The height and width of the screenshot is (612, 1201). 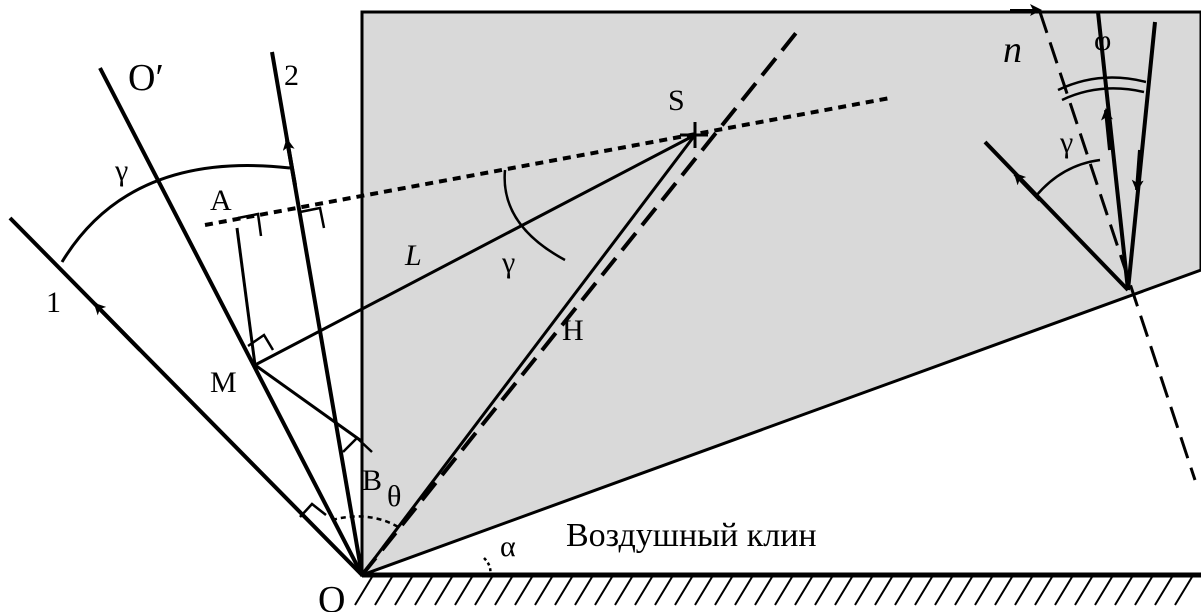 I want to click on gamma-arc-middle, so click(x=534, y=215).